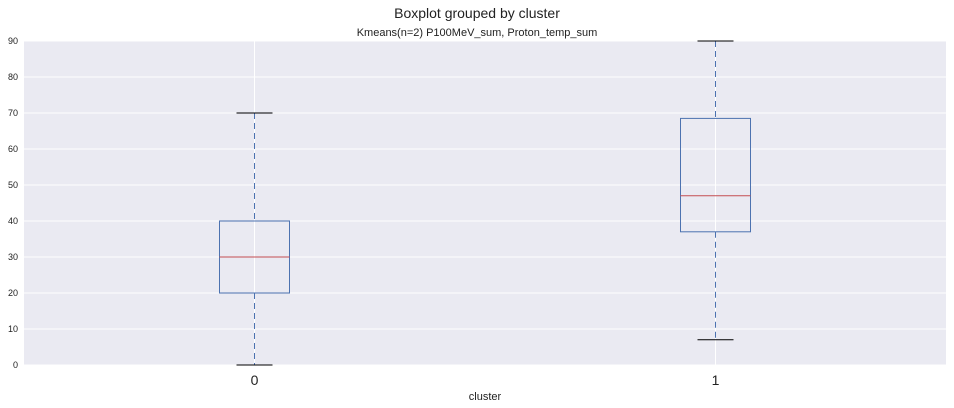  Describe the element at coordinates (13, 41) in the screenshot. I see `y-tick-label: 90` at that location.